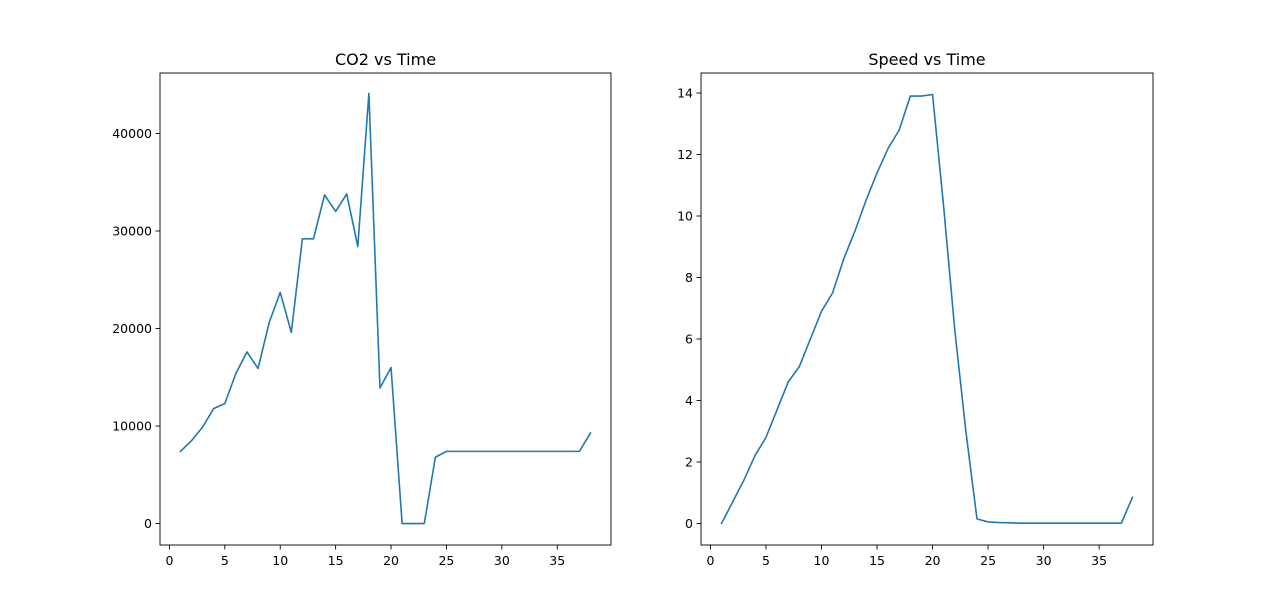  Describe the element at coordinates (132, 426) in the screenshot. I see `y-tick-label: 10000` at that location.